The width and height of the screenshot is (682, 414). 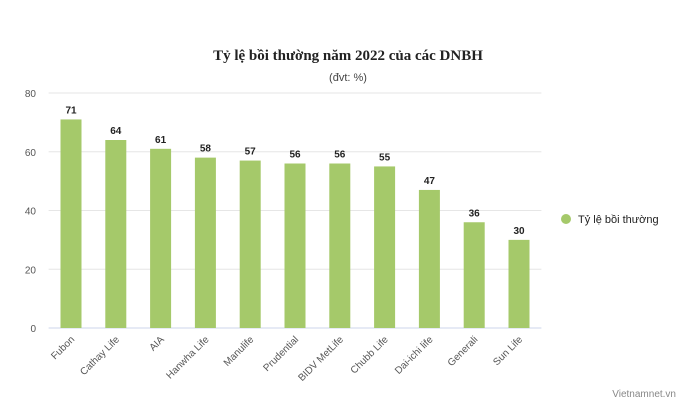 What do you see at coordinates (348, 78) in the screenshot?
I see `chart-subtitle: (đvt: %)` at bounding box center [348, 78].